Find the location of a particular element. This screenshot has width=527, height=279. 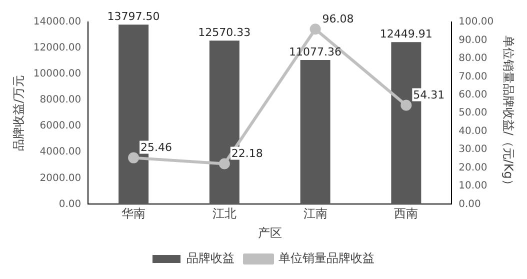

y2-tick-label: 20.00 is located at coordinates (473, 168).